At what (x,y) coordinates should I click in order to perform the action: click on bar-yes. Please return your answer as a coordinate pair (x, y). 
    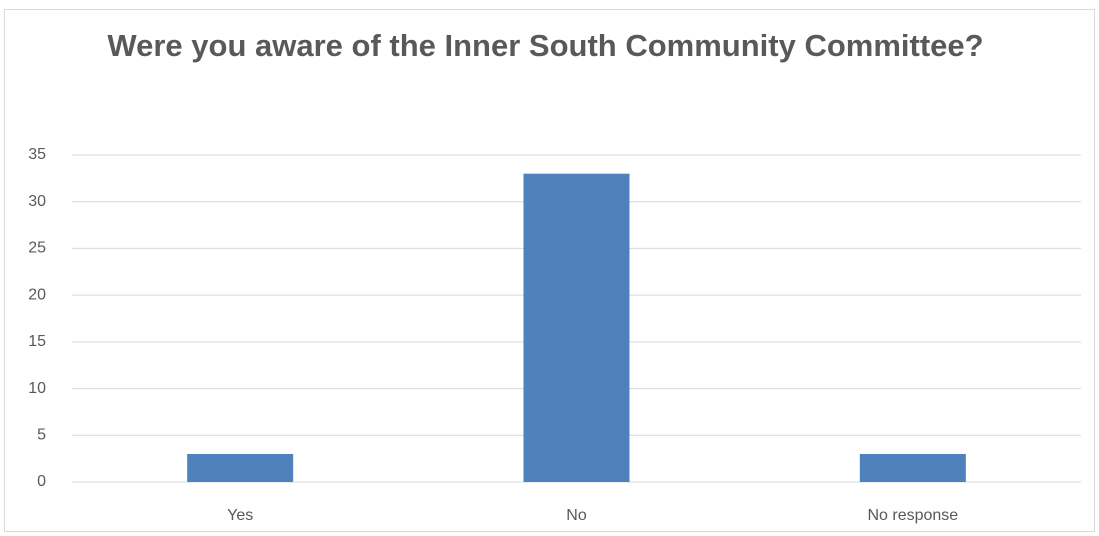
    Looking at the image, I should click on (240, 467).